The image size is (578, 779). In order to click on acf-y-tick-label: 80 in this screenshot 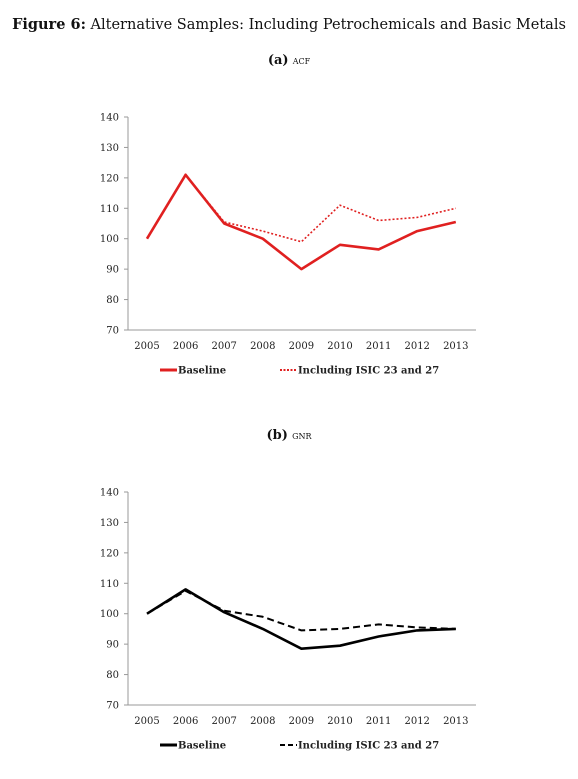, I will do `click(112, 300)`.